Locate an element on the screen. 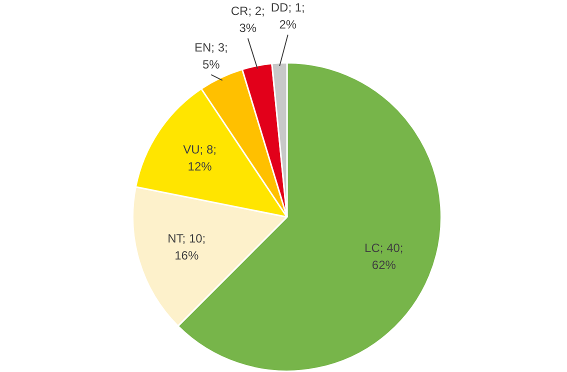  slice-label: VU; 8; 12% is located at coordinates (199, 158).